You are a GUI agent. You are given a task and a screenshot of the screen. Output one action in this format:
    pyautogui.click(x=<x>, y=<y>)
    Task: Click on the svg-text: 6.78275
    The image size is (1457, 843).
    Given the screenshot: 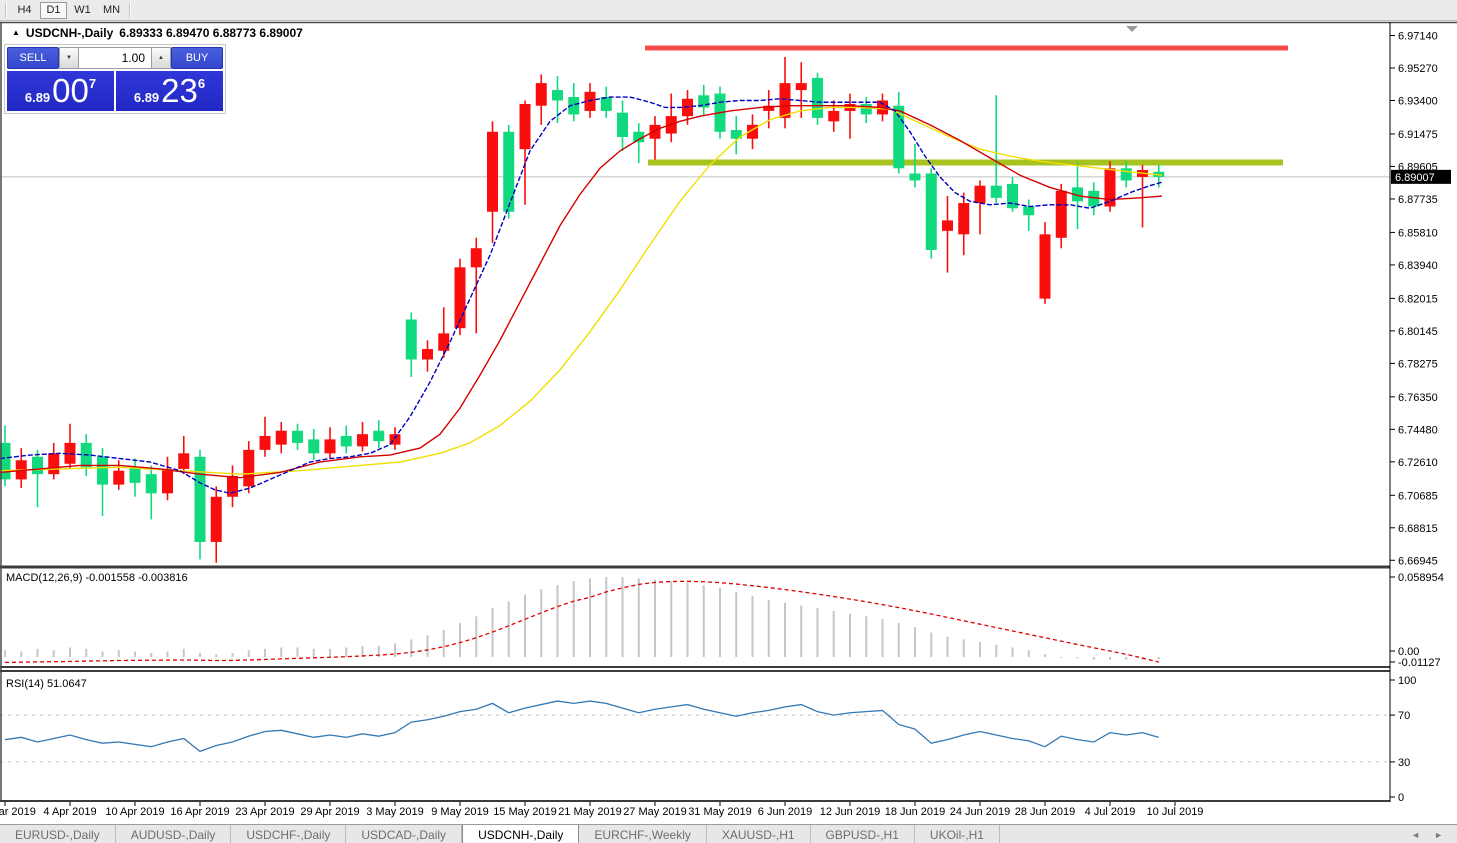 What is the action you would take?
    pyautogui.click(x=1418, y=364)
    